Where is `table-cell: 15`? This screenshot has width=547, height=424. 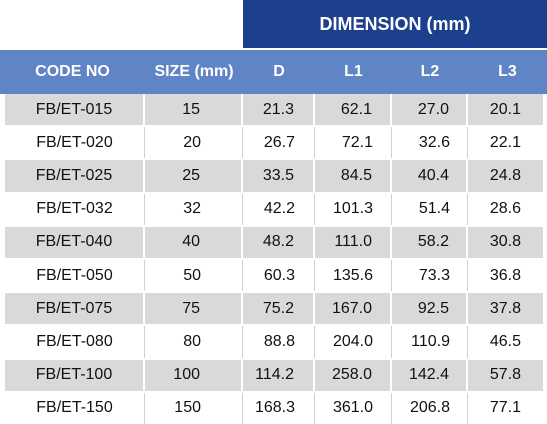 table-cell: 15 is located at coordinates (194, 110).